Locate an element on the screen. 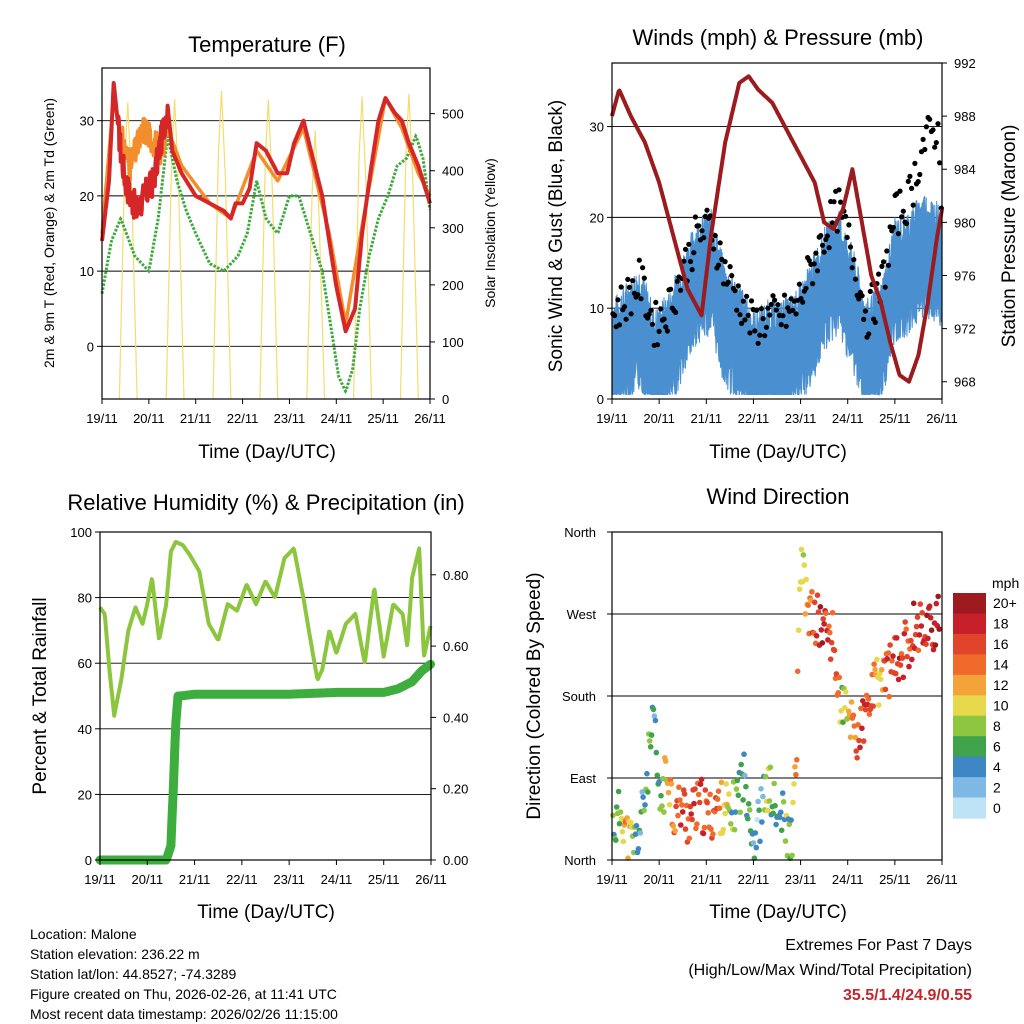 The image size is (1024, 1024). y2-tick-label: 0 is located at coordinates (445, 399).